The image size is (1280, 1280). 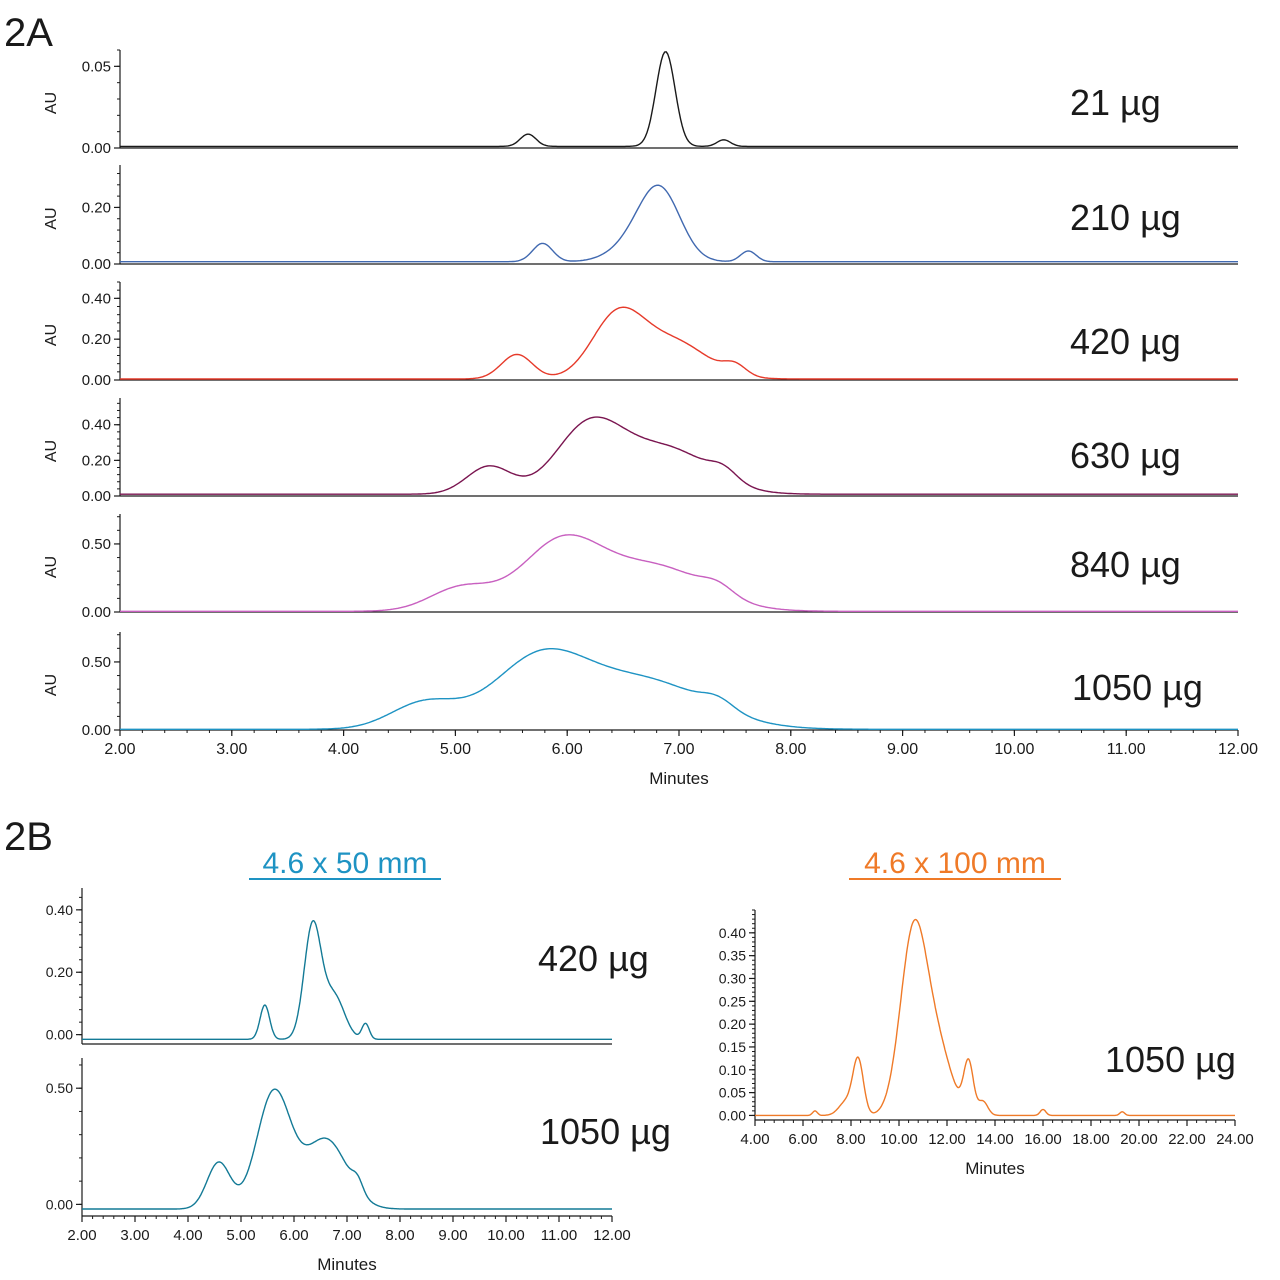 I want to click on sample-amount-label: 630 µg, so click(x=1125, y=455).